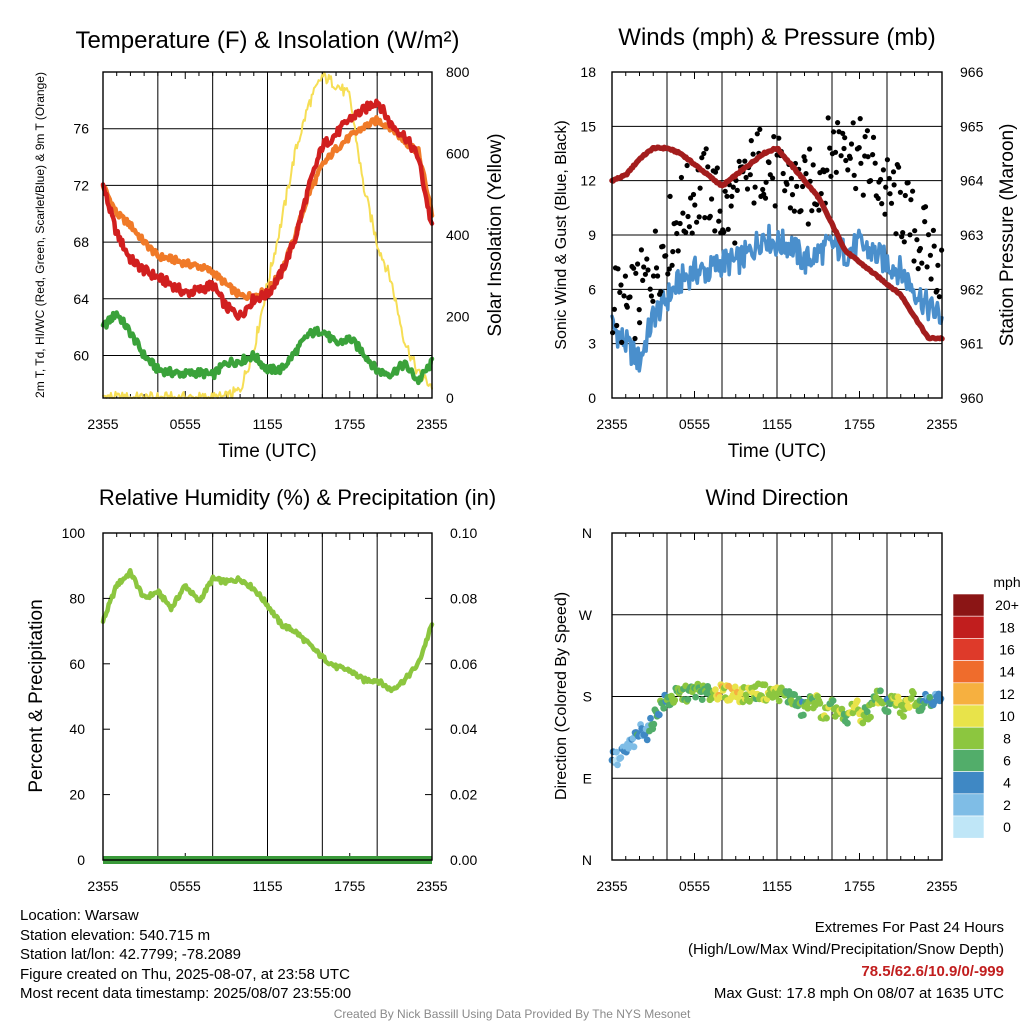 Image resolution: width=1024 pixels, height=1024 pixels. I want to click on y-tick-label: 6, so click(592, 289).